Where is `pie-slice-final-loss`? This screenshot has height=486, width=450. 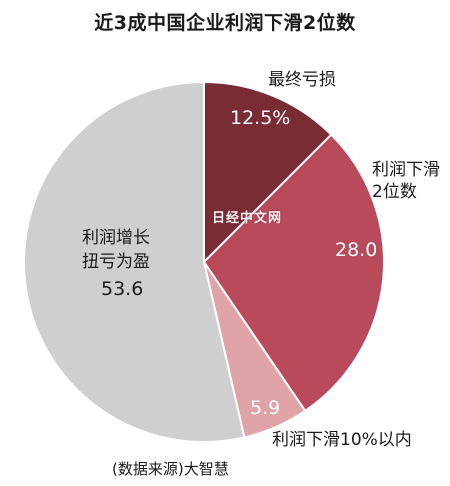 pie-slice-final-loss is located at coordinates (268, 172).